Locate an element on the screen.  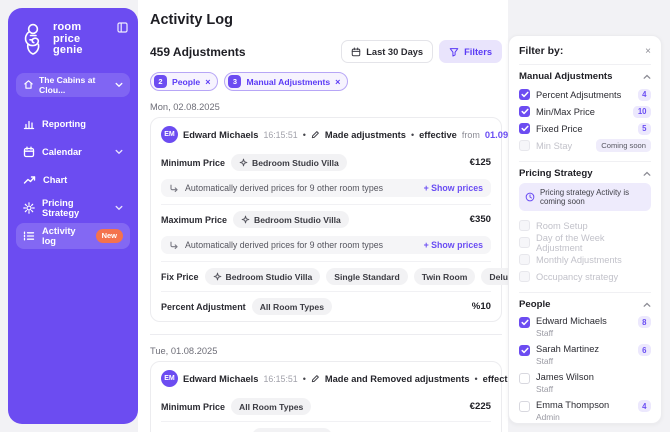
page-title: Activity Log is located at coordinates (191, 20).